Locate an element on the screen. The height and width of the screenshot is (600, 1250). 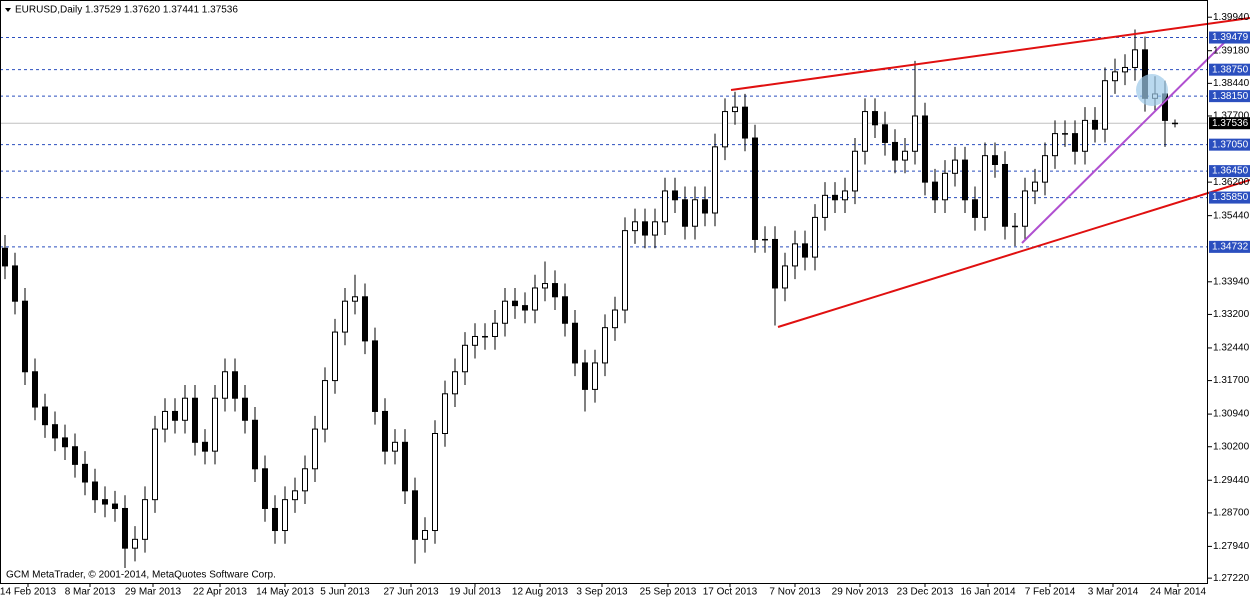
level-label: 1.39479 is located at coordinates (1230, 37).